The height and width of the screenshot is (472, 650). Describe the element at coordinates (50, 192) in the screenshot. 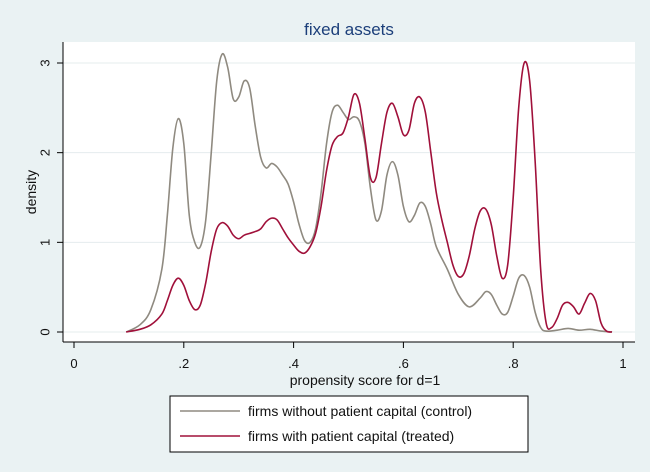

I see `y-axis: 0 1 2 3` at that location.